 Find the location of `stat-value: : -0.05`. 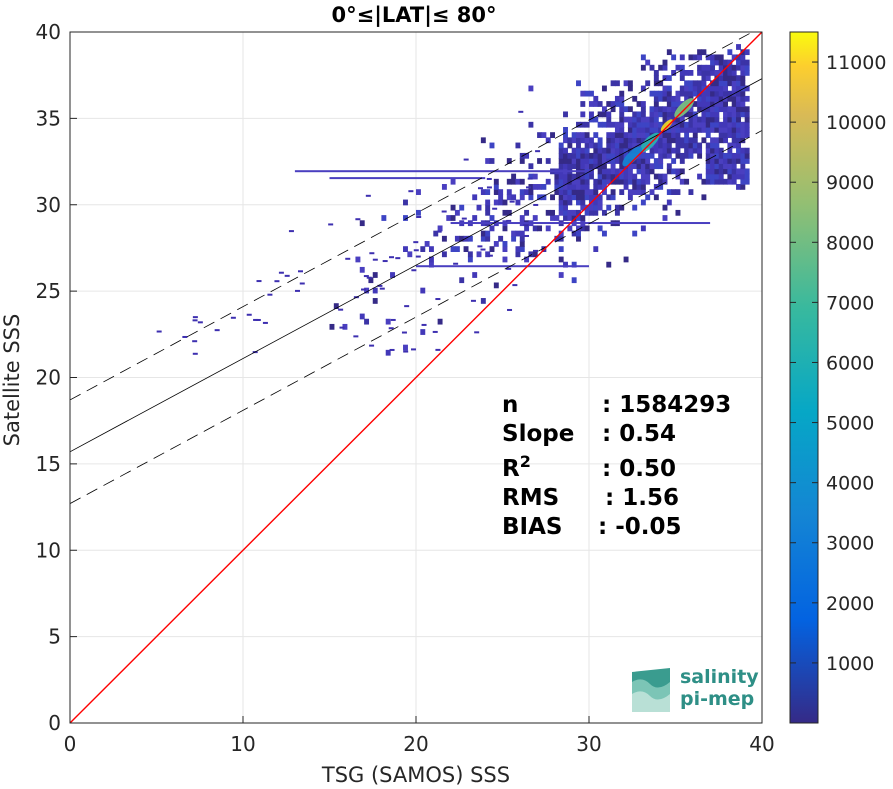

stat-value: : -0.05 is located at coordinates (640, 527).